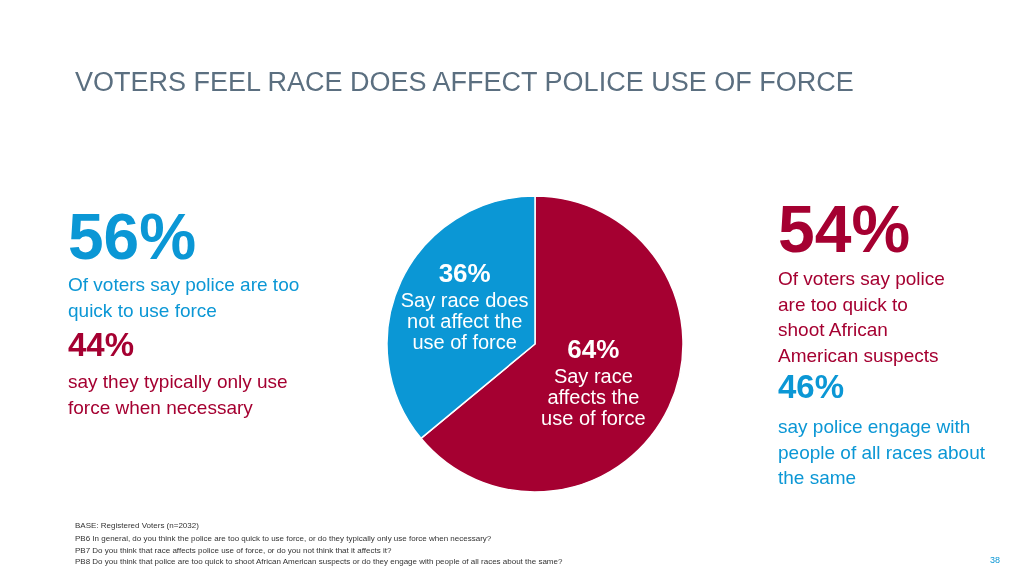 This screenshot has height=576, width=1024. I want to click on data-label: 36%, so click(464, 273).